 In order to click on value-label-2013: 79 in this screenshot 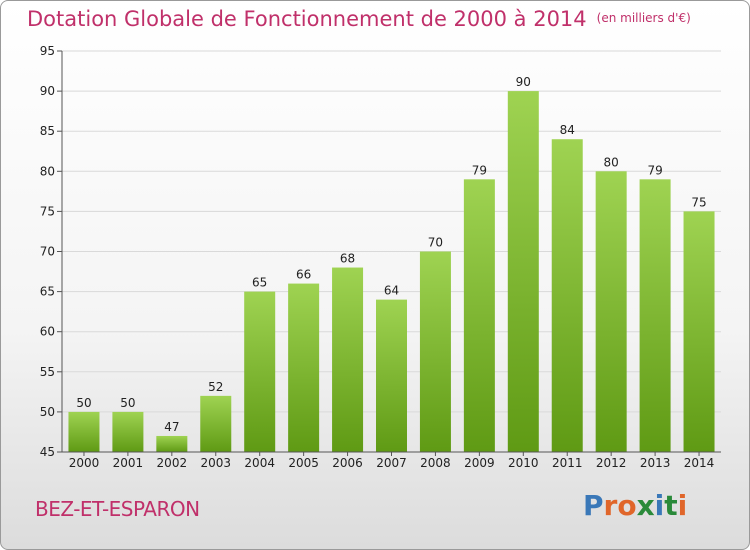, I will do `click(654, 170)`.